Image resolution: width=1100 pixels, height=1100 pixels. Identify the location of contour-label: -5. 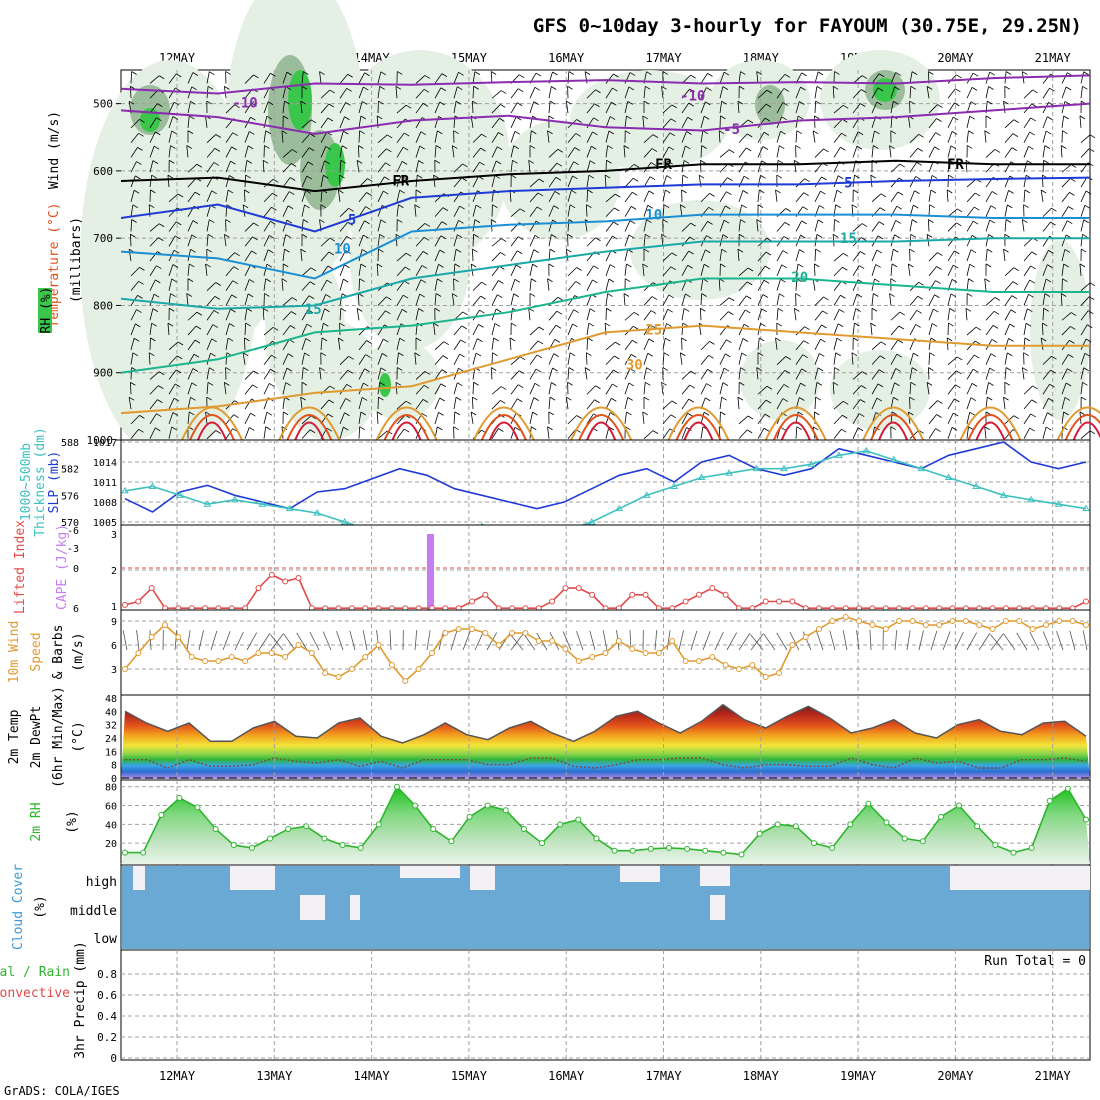
(731, 130).